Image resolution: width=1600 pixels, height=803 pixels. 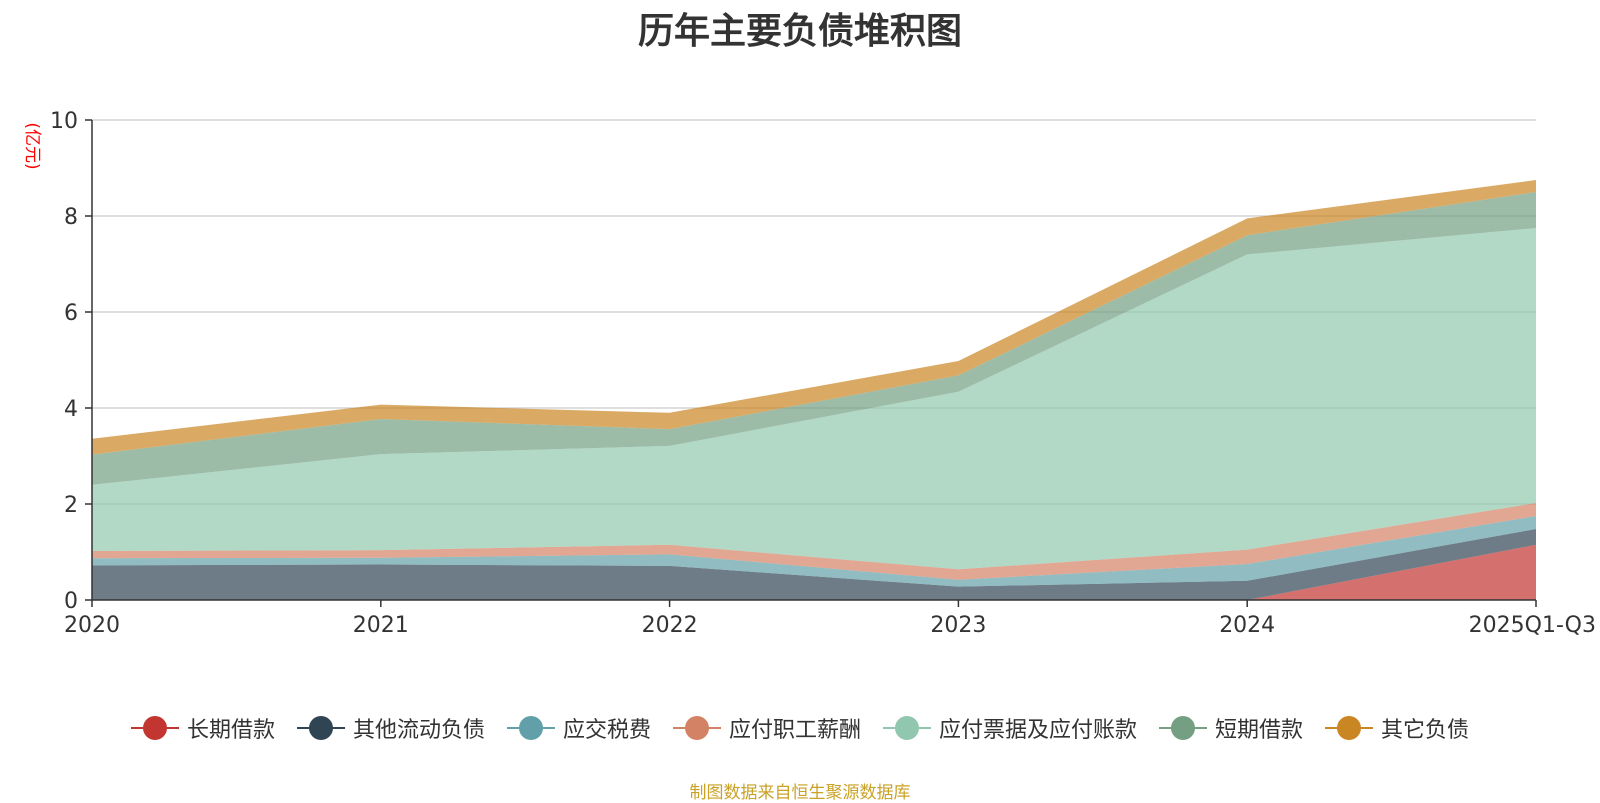 What do you see at coordinates (670, 625) in the screenshot?
I see `x-tick-label: 2022` at bounding box center [670, 625].